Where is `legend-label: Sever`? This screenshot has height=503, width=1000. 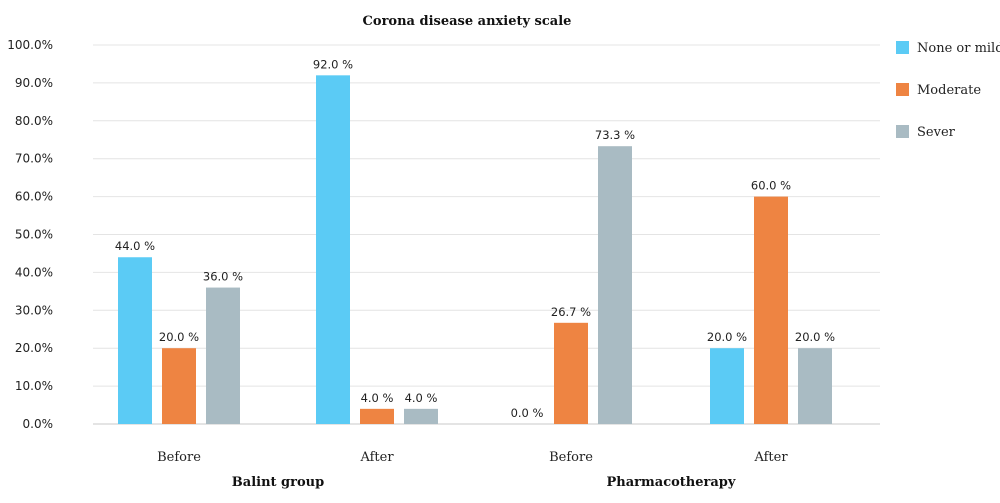 legend-label: Sever is located at coordinates (936, 132).